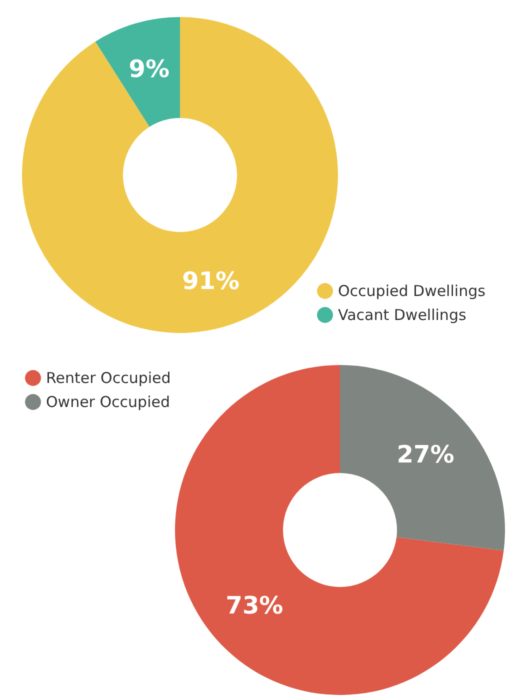  I want to click on legend-label: Vacant Dwellings, so click(402, 315).